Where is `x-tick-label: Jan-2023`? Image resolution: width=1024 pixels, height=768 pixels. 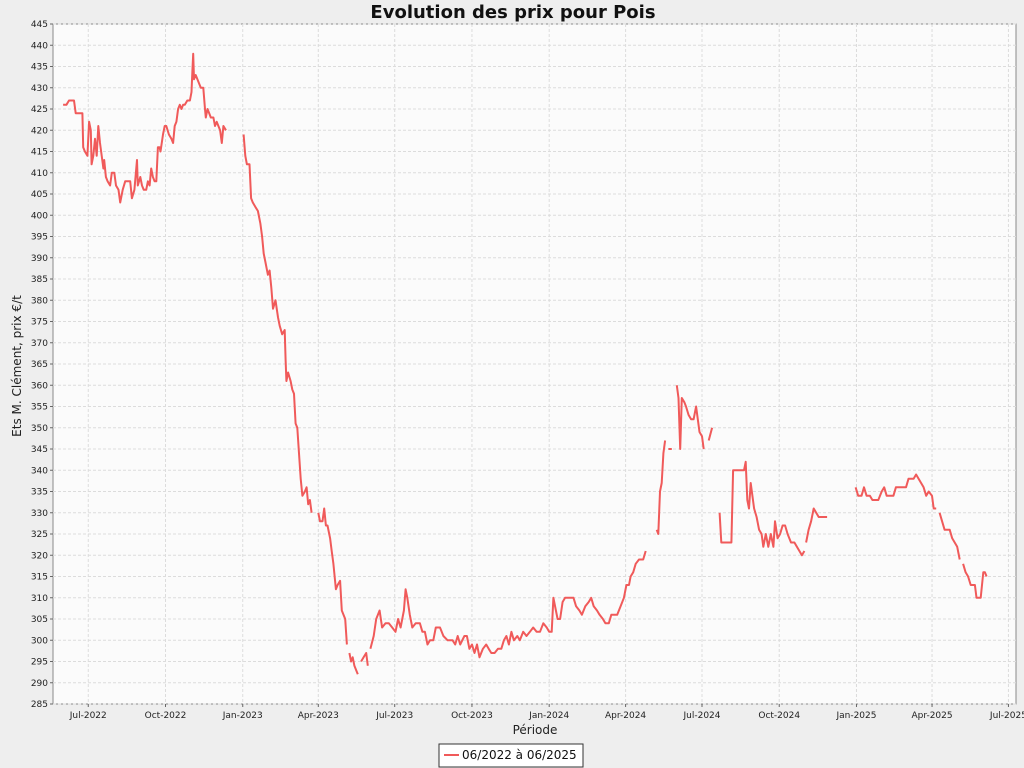
x-tick-label: Jan-2023 is located at coordinates (242, 716).